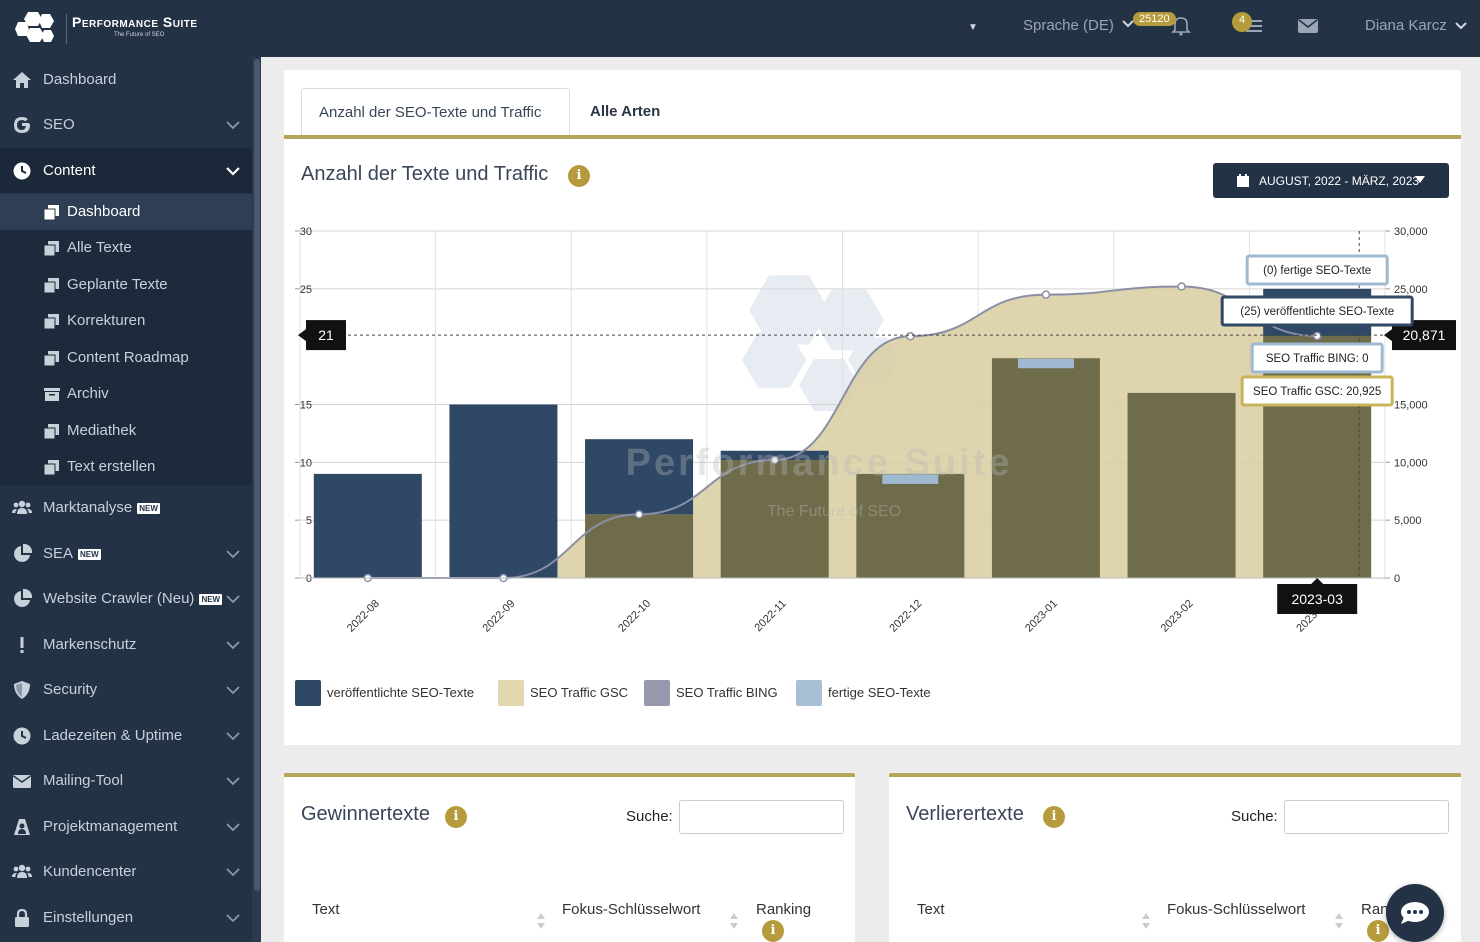 This screenshot has height=942, width=1480. Describe the element at coordinates (257, 475) in the screenshot. I see `sidebar-scrollbar-thumb` at that location.